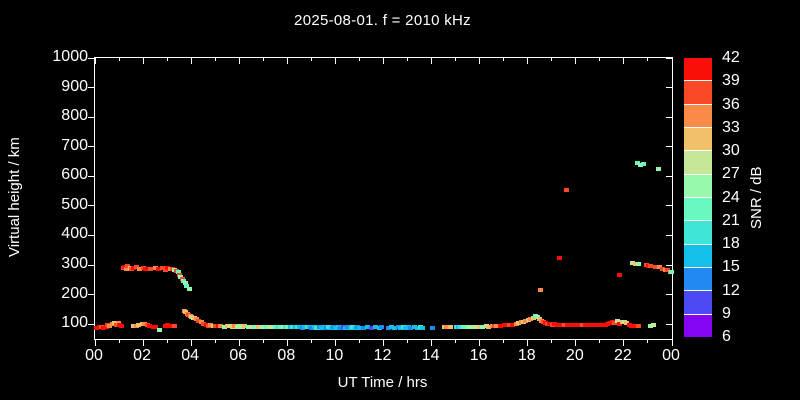  What do you see at coordinates (74, 86) in the screenshot?
I see `y-tick-label: 900` at bounding box center [74, 86].